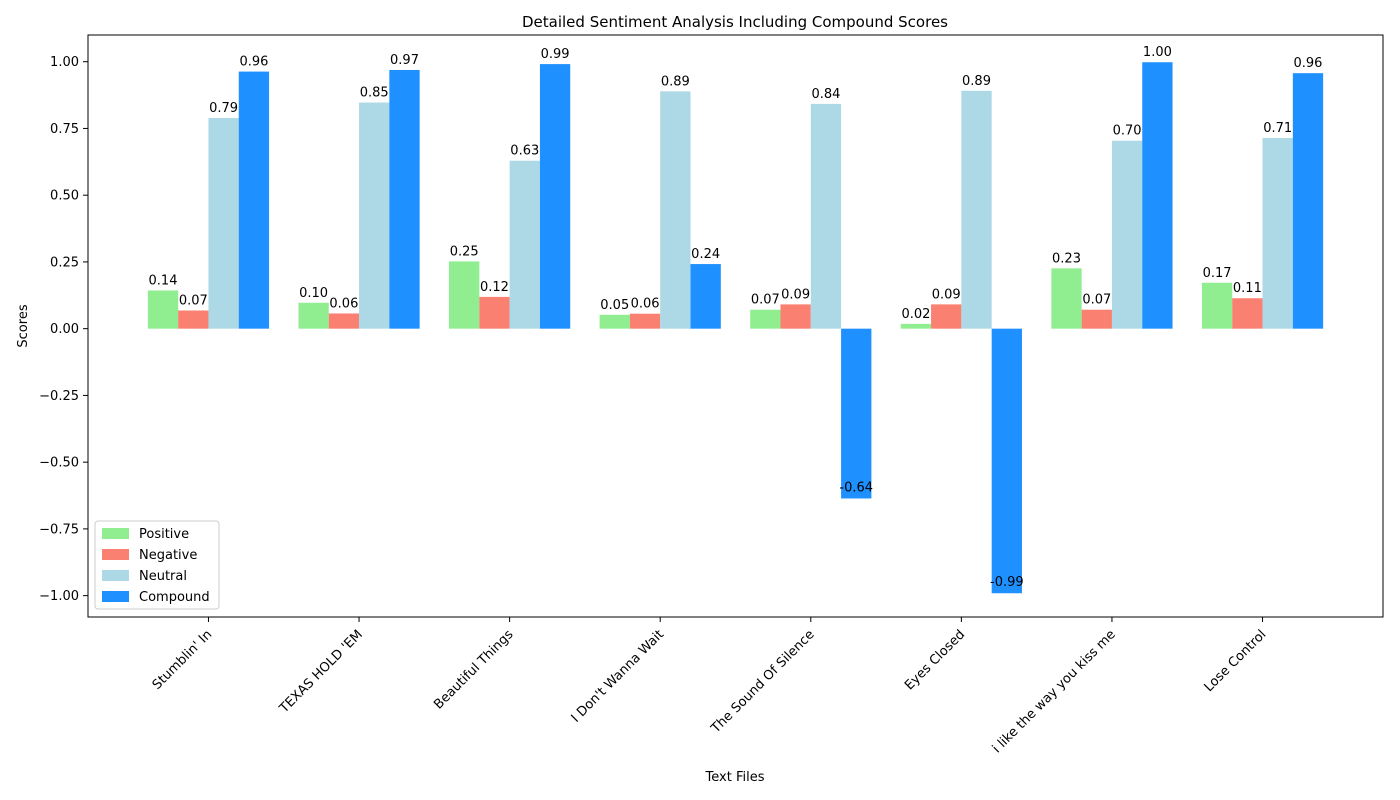 The height and width of the screenshot is (800, 1400). I want to click on bar-value-label: 0.71, so click(1277, 128).